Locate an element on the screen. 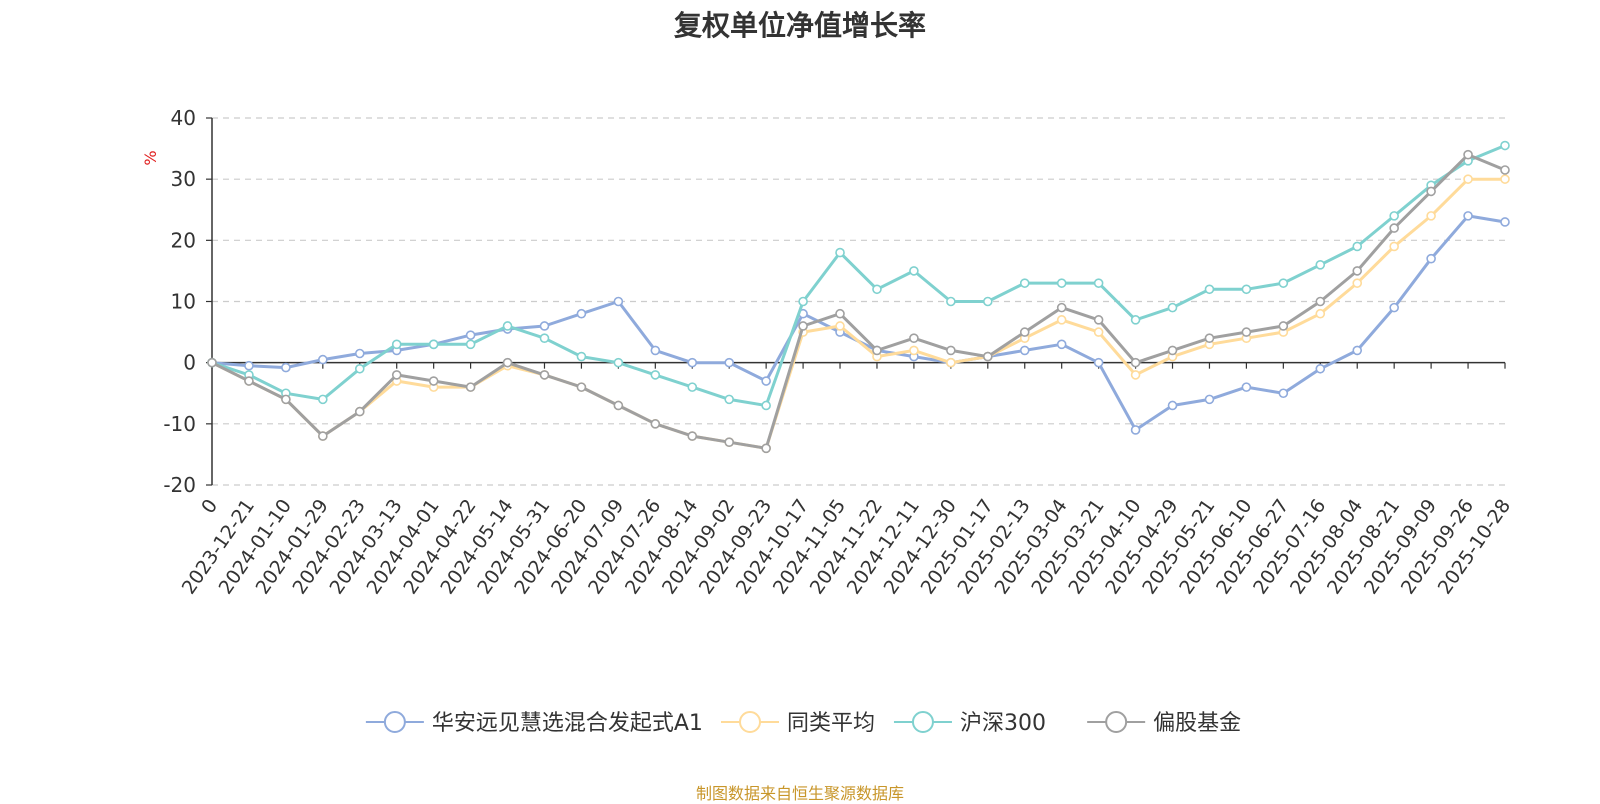 The width and height of the screenshot is (1600, 804). legend-item: 同类平均 is located at coordinates (798, 723).